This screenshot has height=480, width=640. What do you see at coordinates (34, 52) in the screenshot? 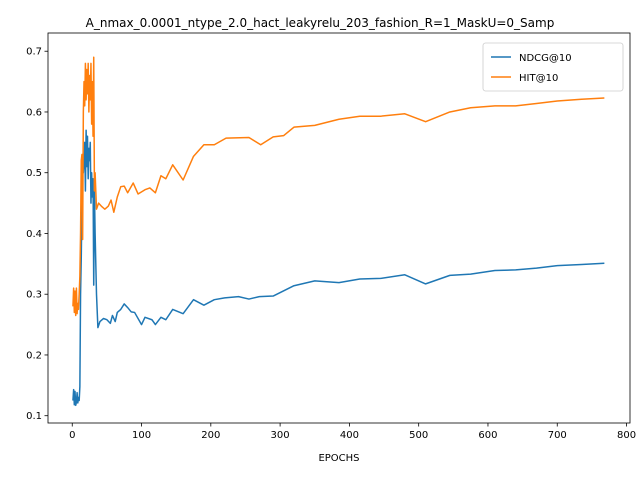
I see `y-tick-label: 0.7` at bounding box center [34, 52].